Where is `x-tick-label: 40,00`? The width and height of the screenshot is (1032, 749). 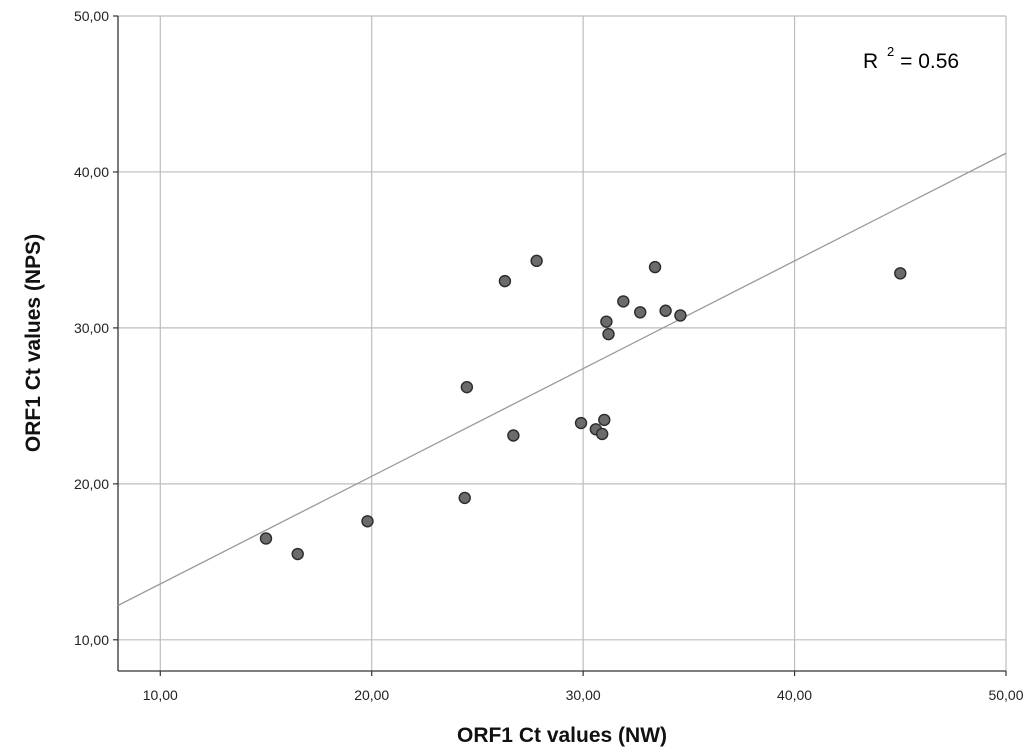 x-tick-label: 40,00 is located at coordinates (794, 695).